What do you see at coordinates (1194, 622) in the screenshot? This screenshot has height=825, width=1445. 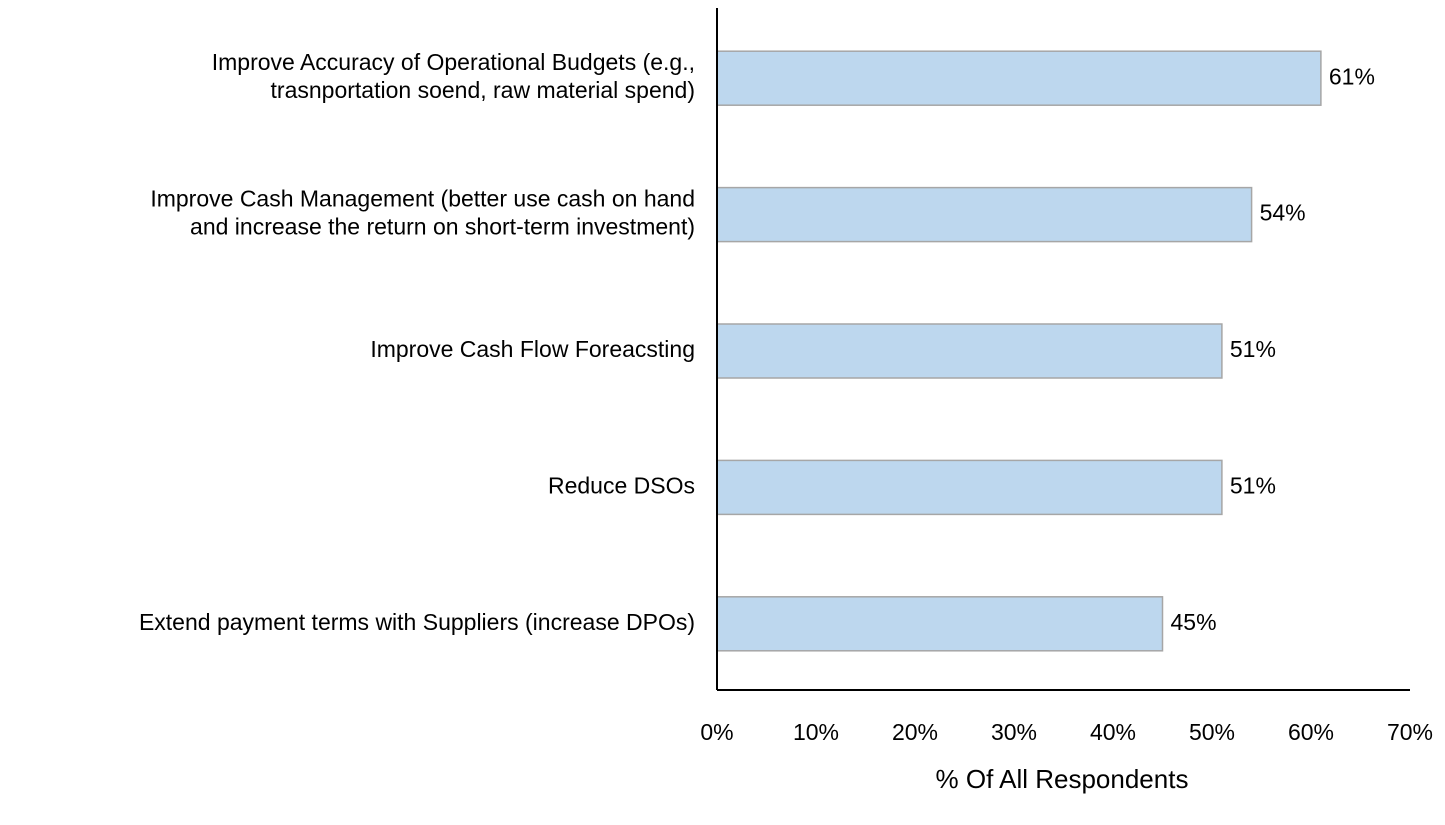 I see `data-label: 45%` at bounding box center [1194, 622].